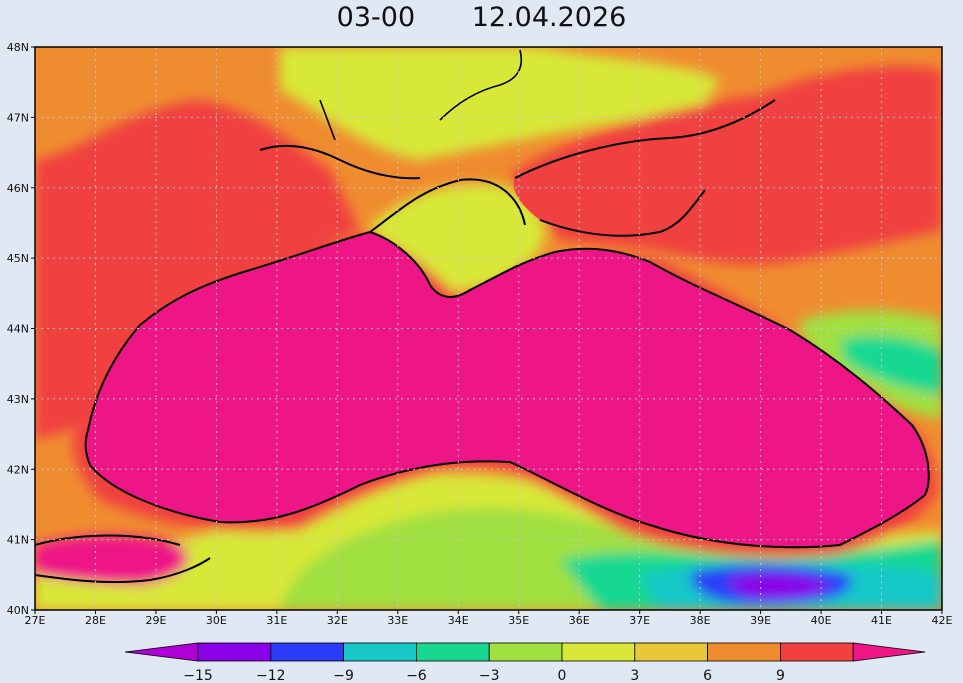 The height and width of the screenshot is (683, 963). What do you see at coordinates (276, 620) in the screenshot?
I see `x-tick-label: 31E` at bounding box center [276, 620].